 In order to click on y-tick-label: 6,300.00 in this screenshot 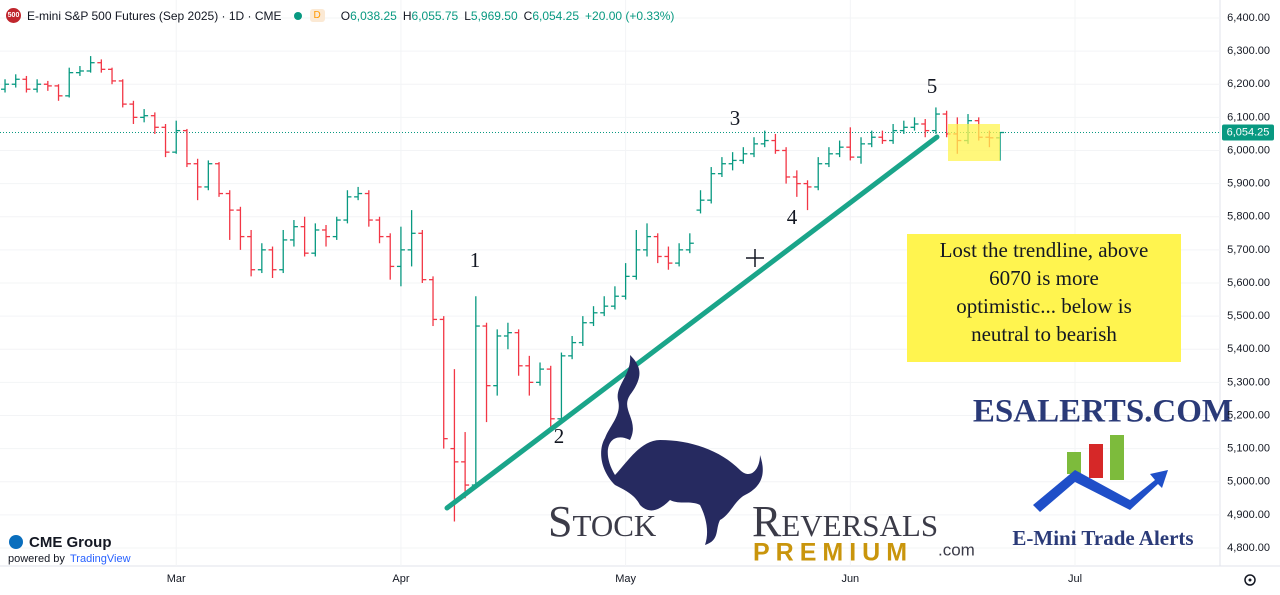, I will do `click(1248, 51)`.